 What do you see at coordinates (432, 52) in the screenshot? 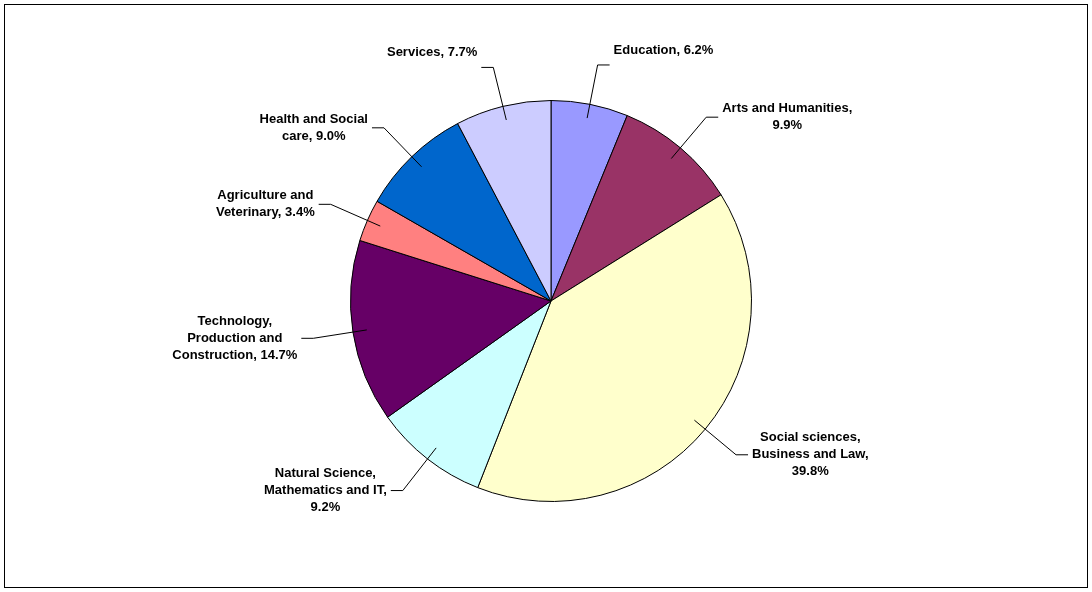
I see `slice-label: Services, 7.7%` at bounding box center [432, 52].